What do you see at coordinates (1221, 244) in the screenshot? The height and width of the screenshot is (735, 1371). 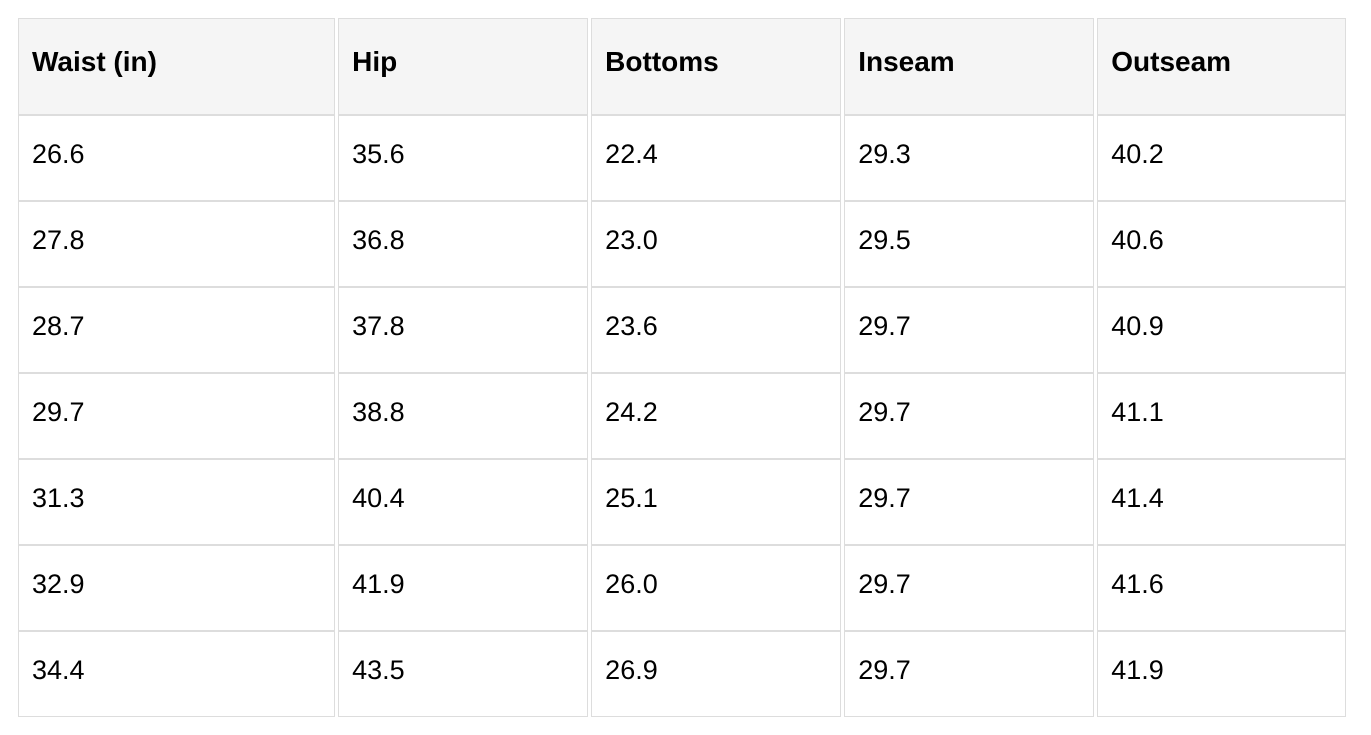 I see `table-cell: 40.6` at bounding box center [1221, 244].